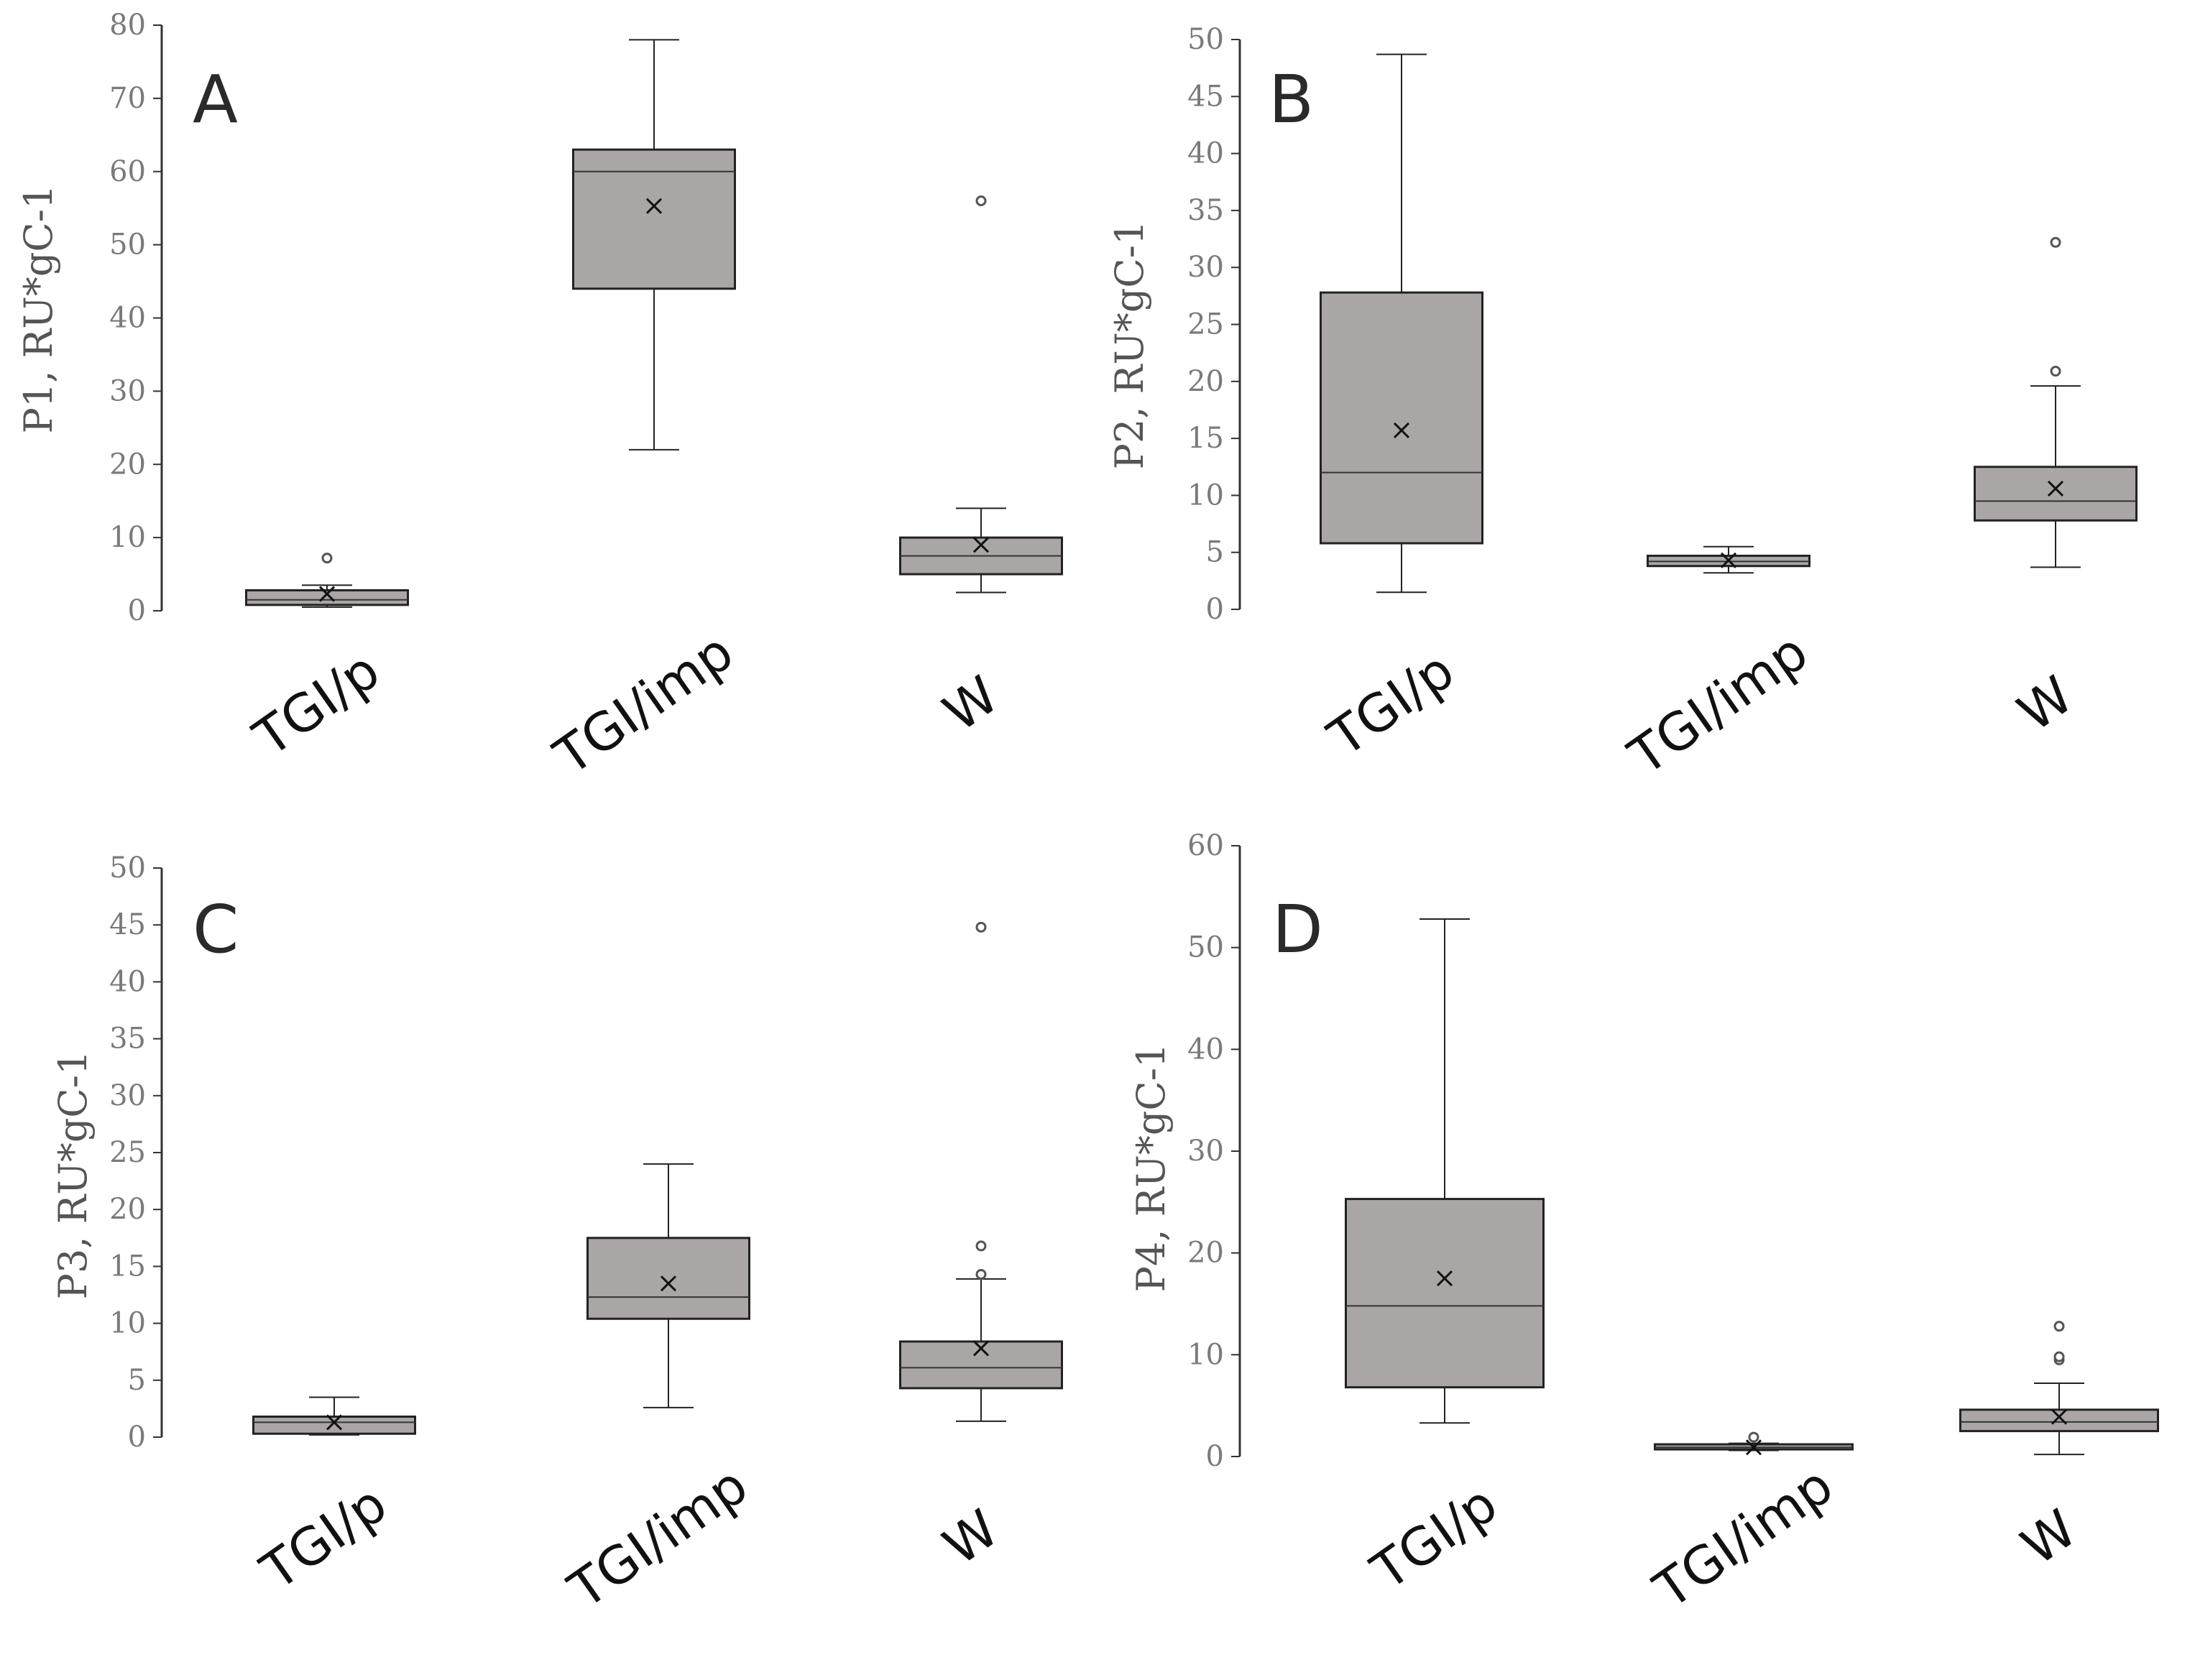 This screenshot has width=2195, height=1680. What do you see at coordinates (38, 309) in the screenshot?
I see `y-axis-label: P1, RU*gC-1` at bounding box center [38, 309].